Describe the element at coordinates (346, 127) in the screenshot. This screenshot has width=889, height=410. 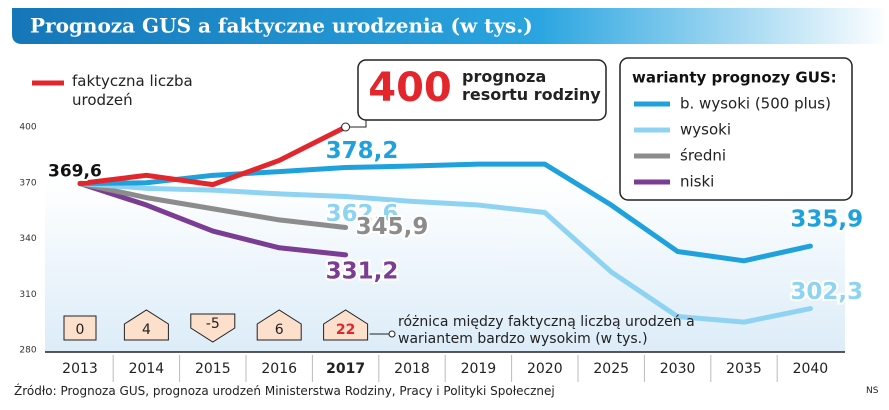
I see `callout-point` at that location.